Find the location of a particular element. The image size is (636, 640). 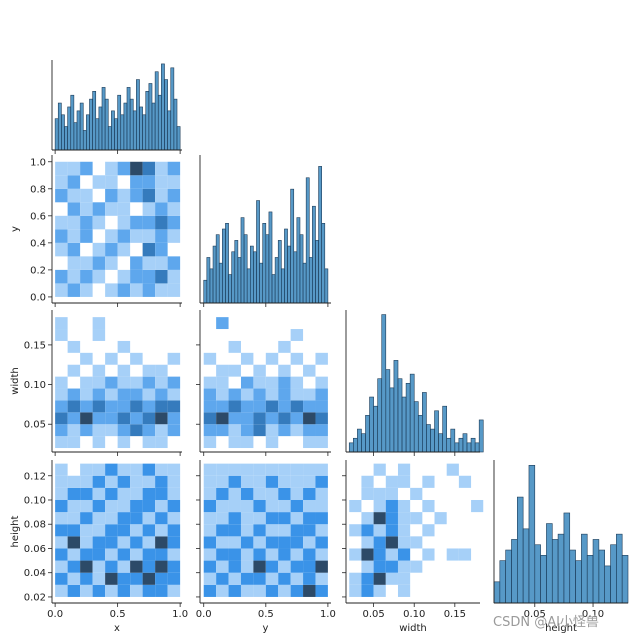

x-axis-label: width is located at coordinates (413, 628).